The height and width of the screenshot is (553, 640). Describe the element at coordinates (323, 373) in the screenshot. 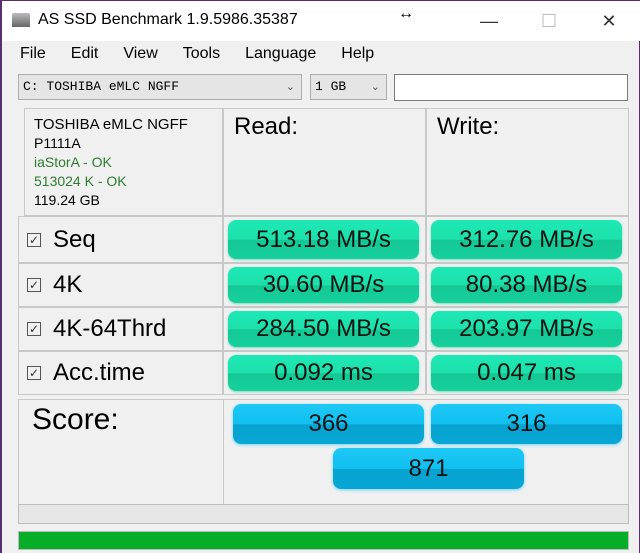

I see `read-result: 0.092 ms` at that location.